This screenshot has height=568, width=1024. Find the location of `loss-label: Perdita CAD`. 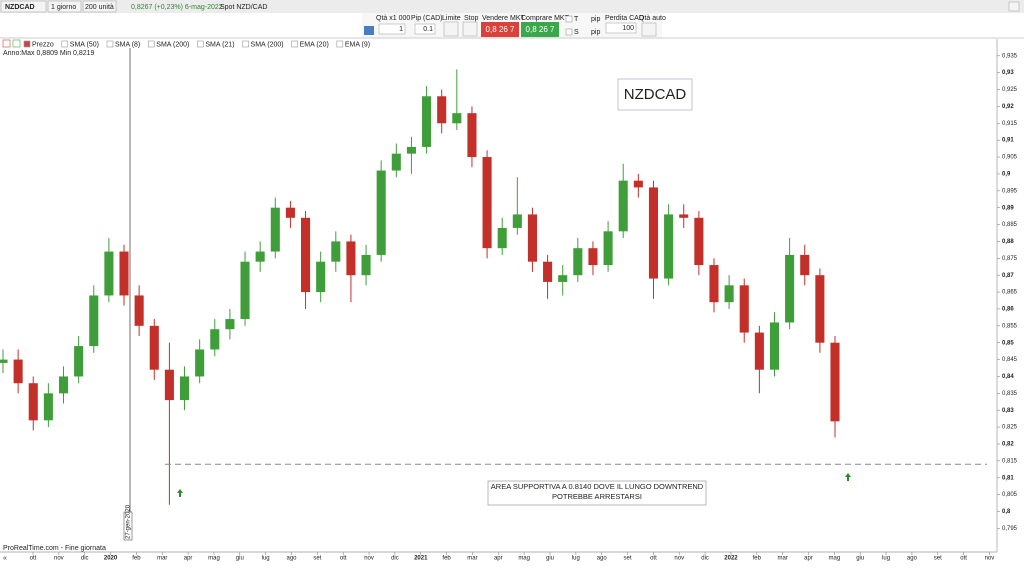

loss-label: Perdita CAD is located at coordinates (624, 18).